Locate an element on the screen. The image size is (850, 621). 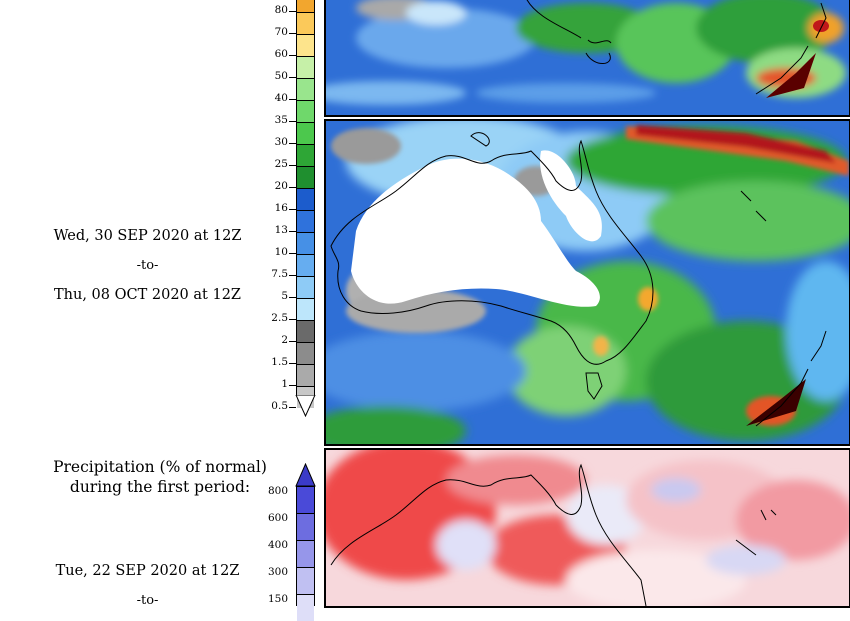
precip-colorbar-label: 5 is located at coordinates (284, 296).